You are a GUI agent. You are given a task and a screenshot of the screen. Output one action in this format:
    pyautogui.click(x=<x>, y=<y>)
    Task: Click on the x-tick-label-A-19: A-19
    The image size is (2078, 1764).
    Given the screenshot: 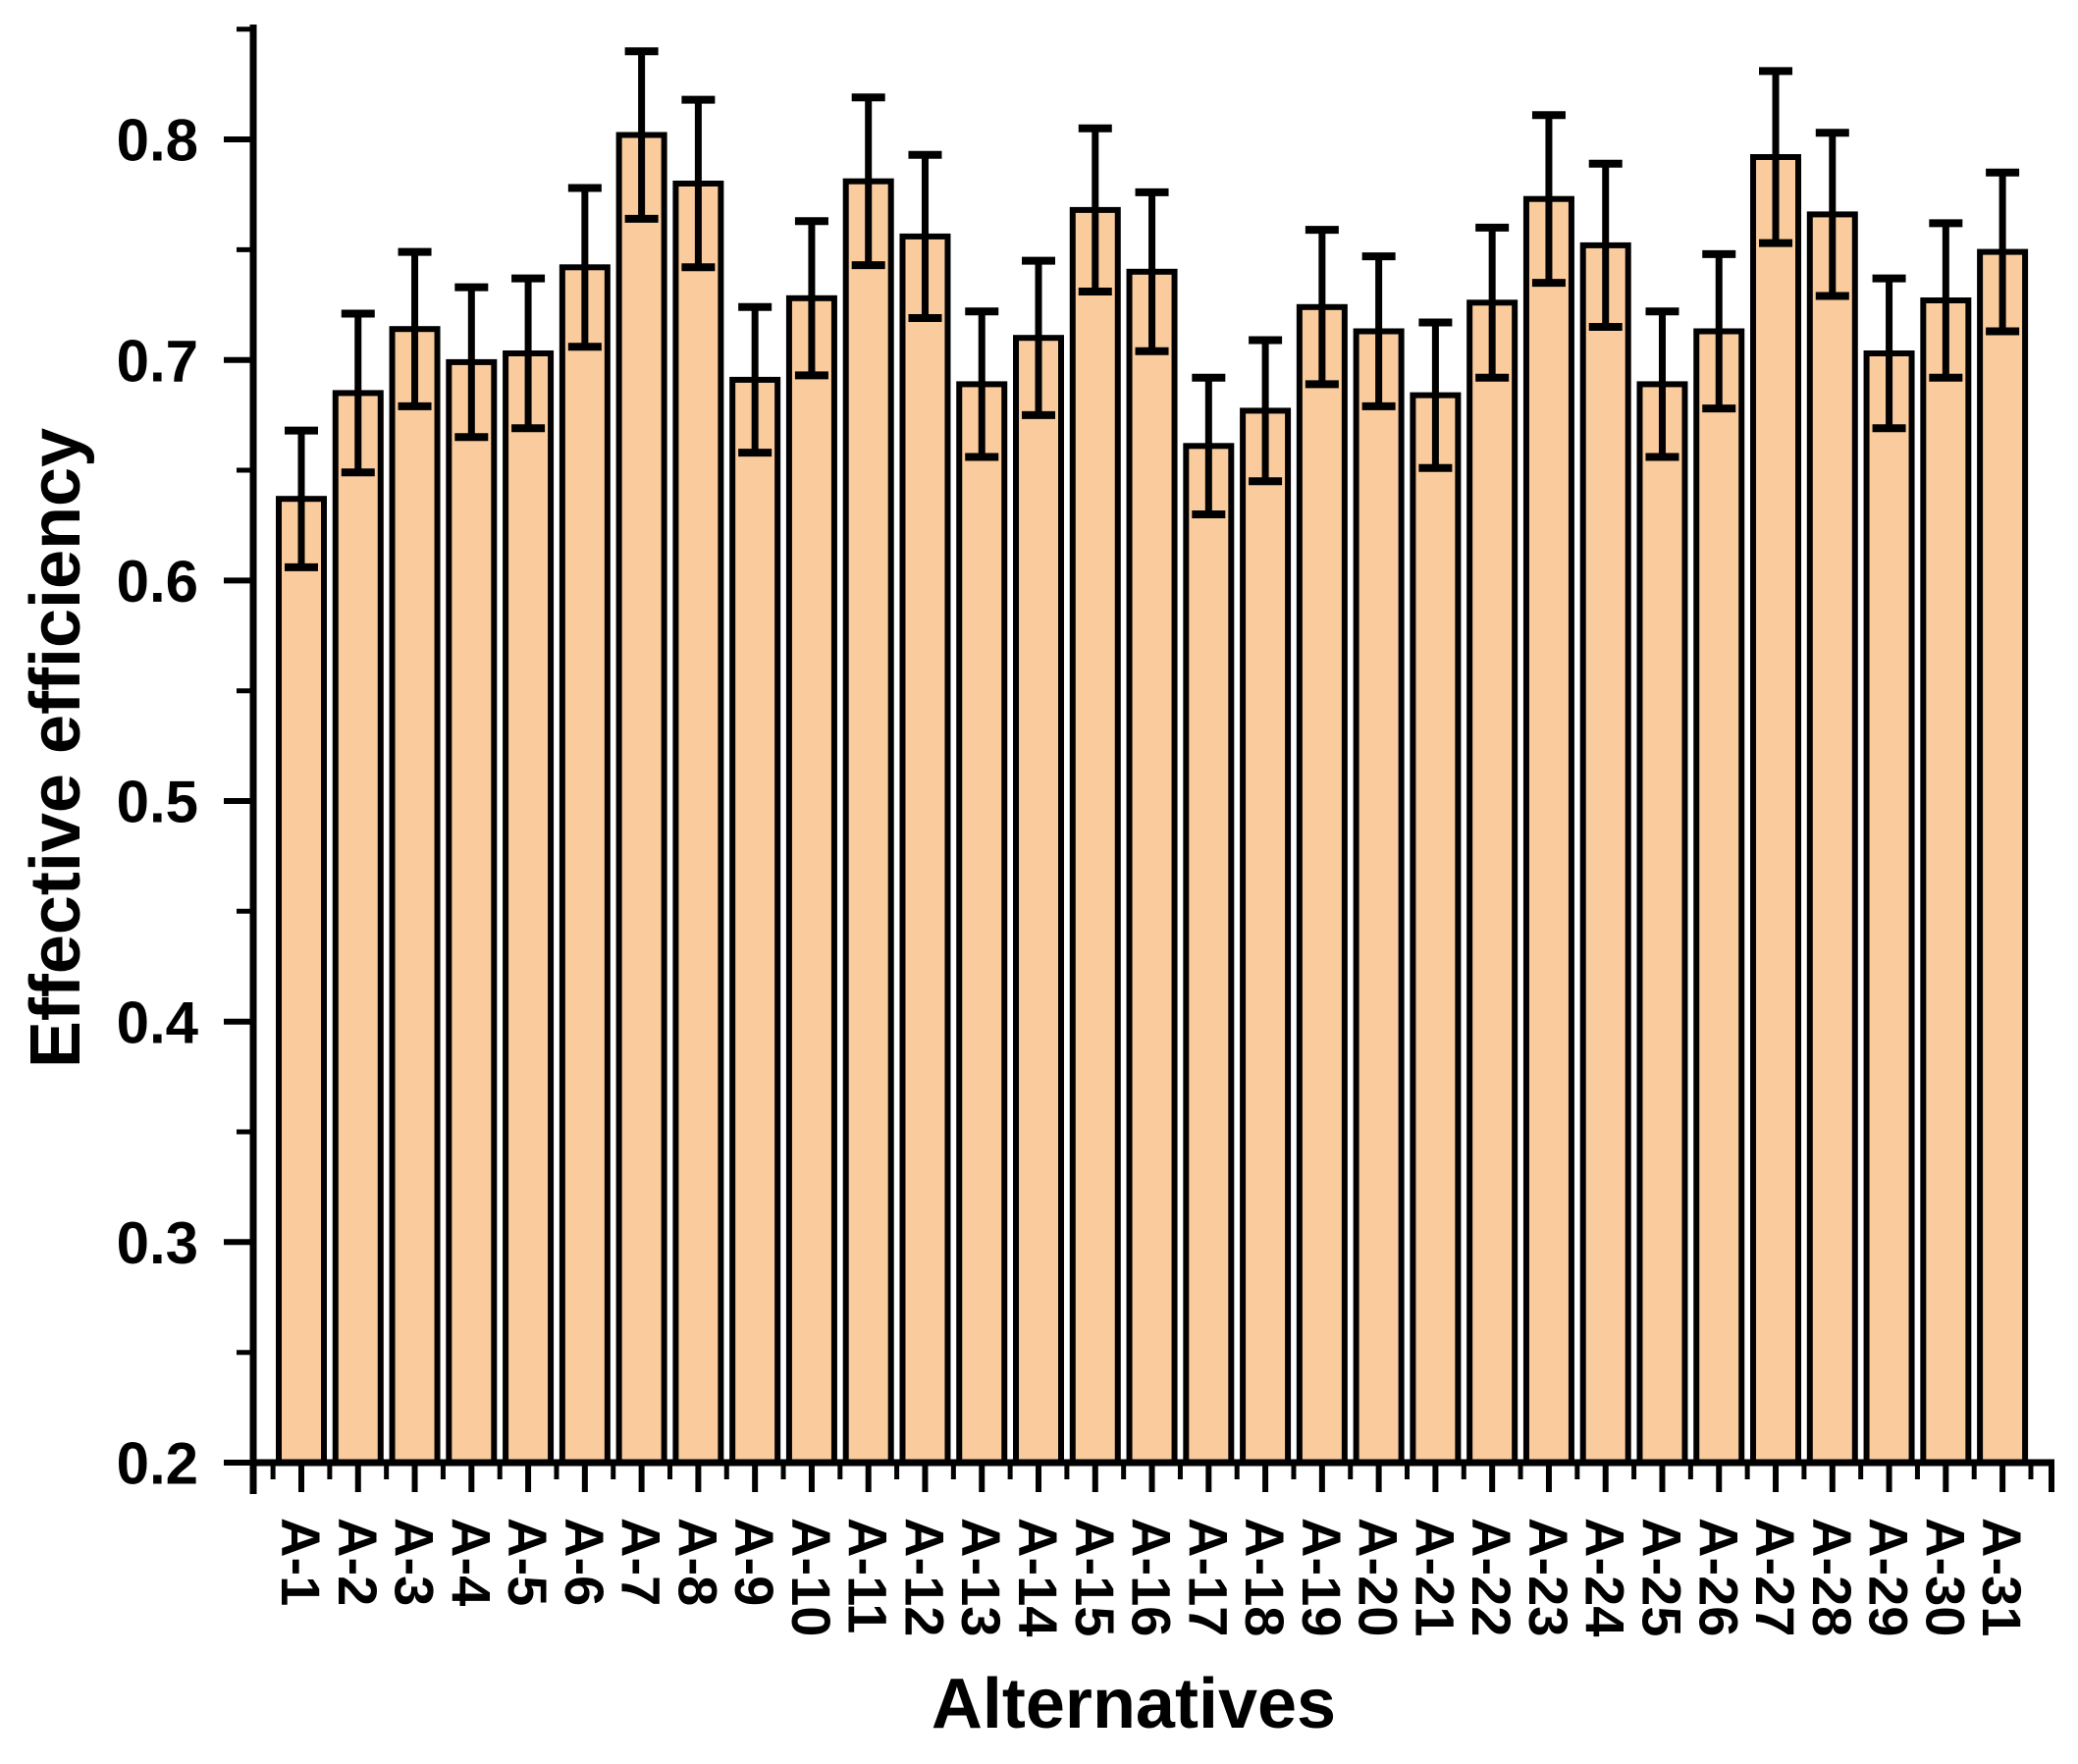 What is the action you would take?
    pyautogui.click(x=1322, y=1577)
    